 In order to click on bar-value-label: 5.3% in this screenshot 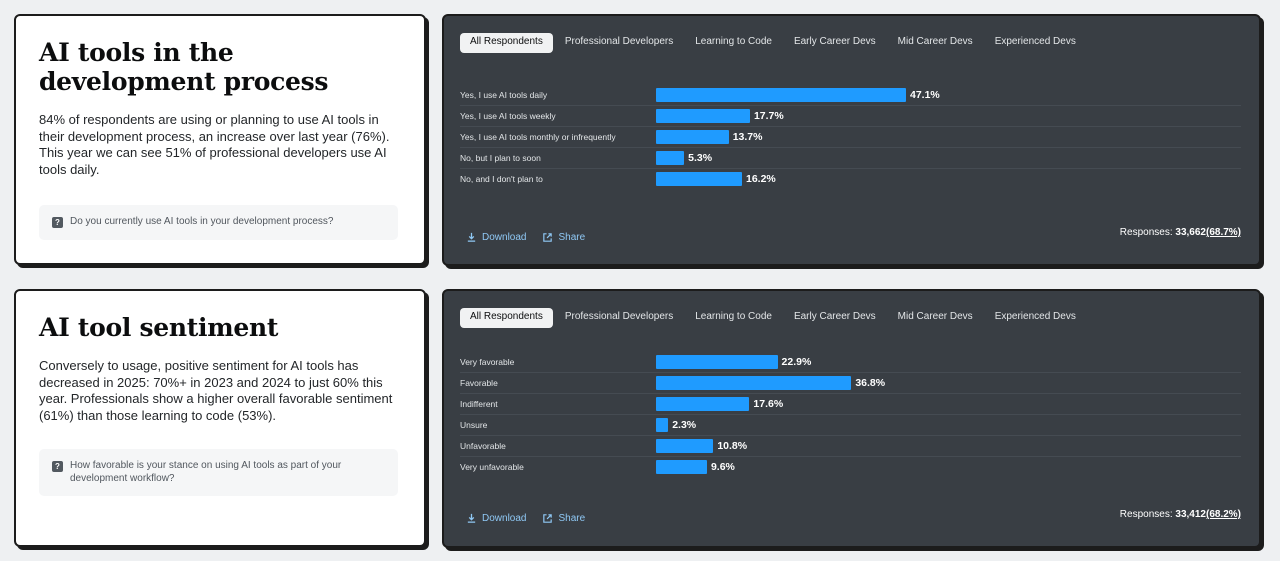, I will do `click(700, 158)`.